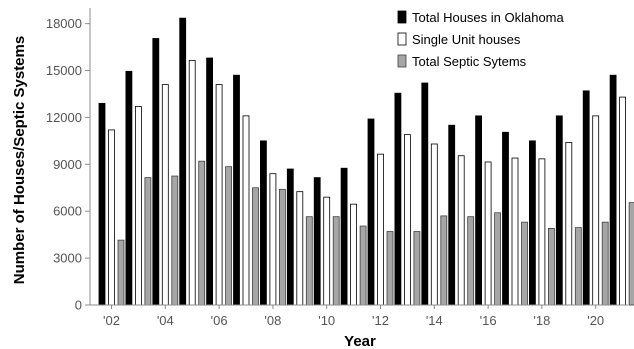 The image size is (634, 349). Describe the element at coordinates (19, 160) in the screenshot. I see `y-axis-title: Number of Houses/Septic Systems` at that location.